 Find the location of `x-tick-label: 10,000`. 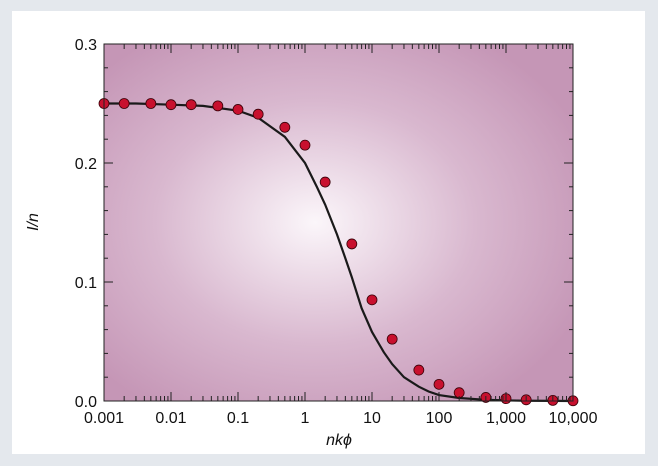

x-tick-label: 10,000 is located at coordinates (573, 418).